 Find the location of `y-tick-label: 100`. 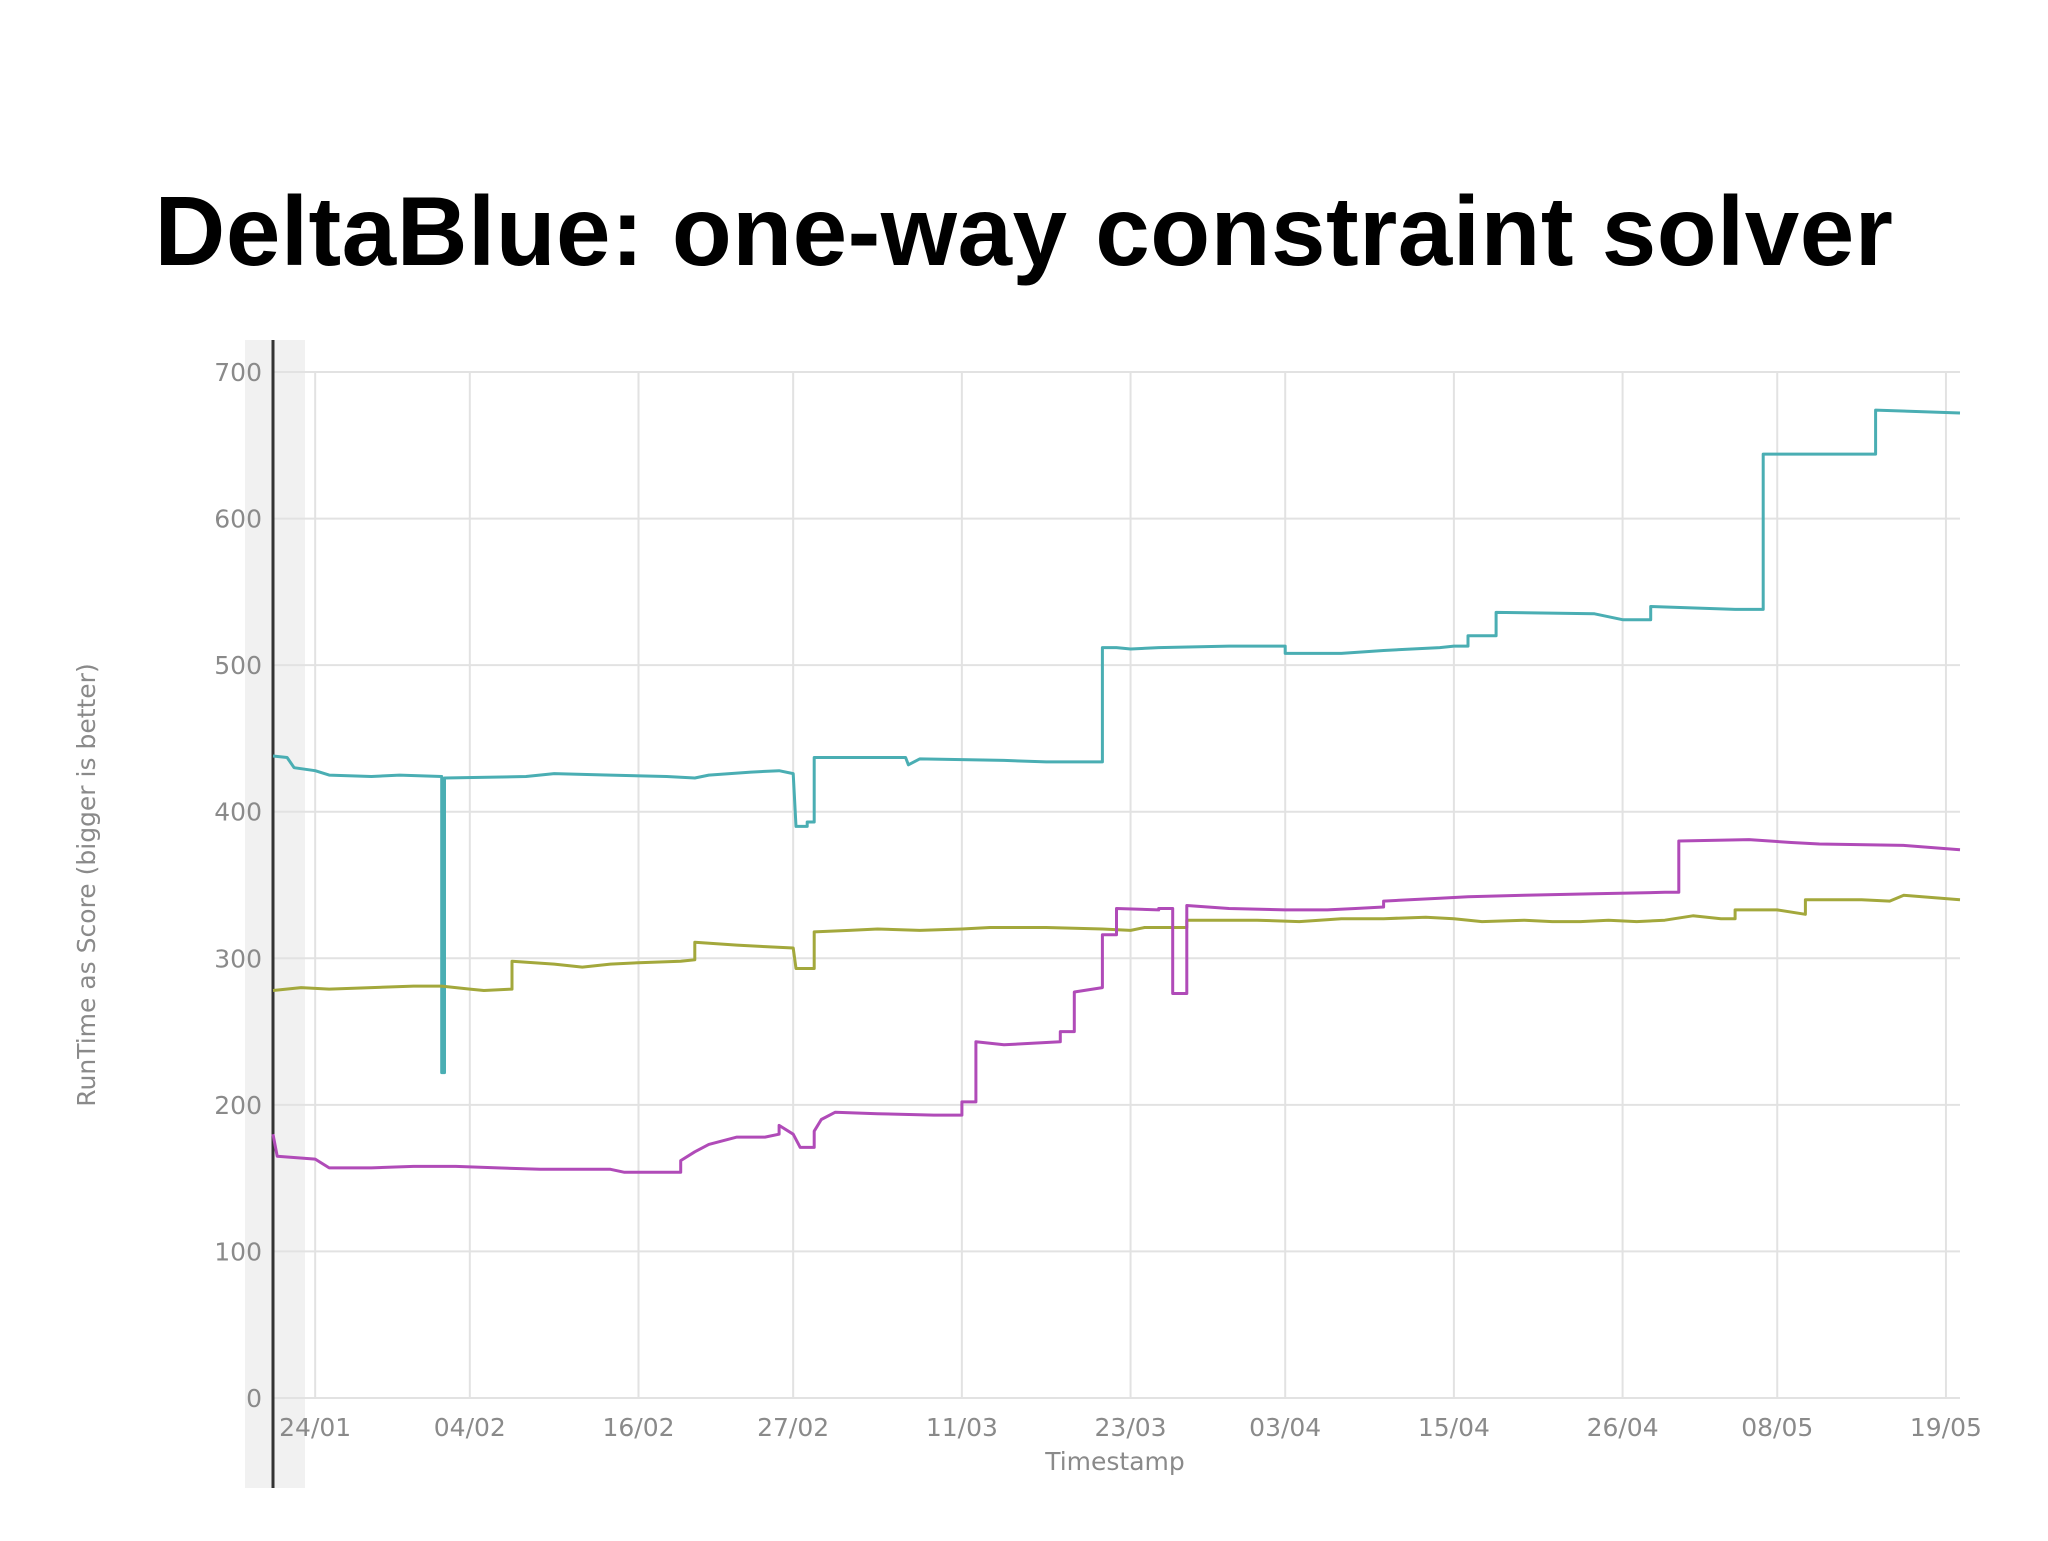

y-tick-label: 100 is located at coordinates (238, 1251).